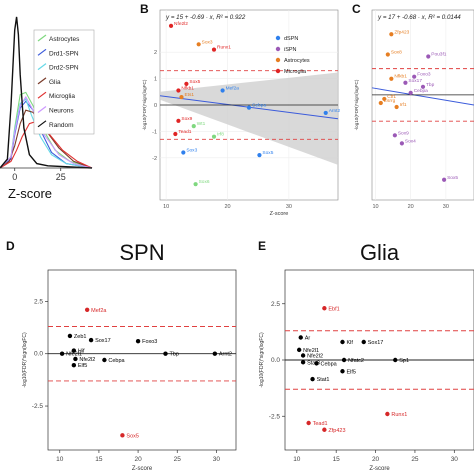 Image resolution: width=474 pixels, height=474 pixels. I want to click on y-tick-label: 2, so click(155, 53).